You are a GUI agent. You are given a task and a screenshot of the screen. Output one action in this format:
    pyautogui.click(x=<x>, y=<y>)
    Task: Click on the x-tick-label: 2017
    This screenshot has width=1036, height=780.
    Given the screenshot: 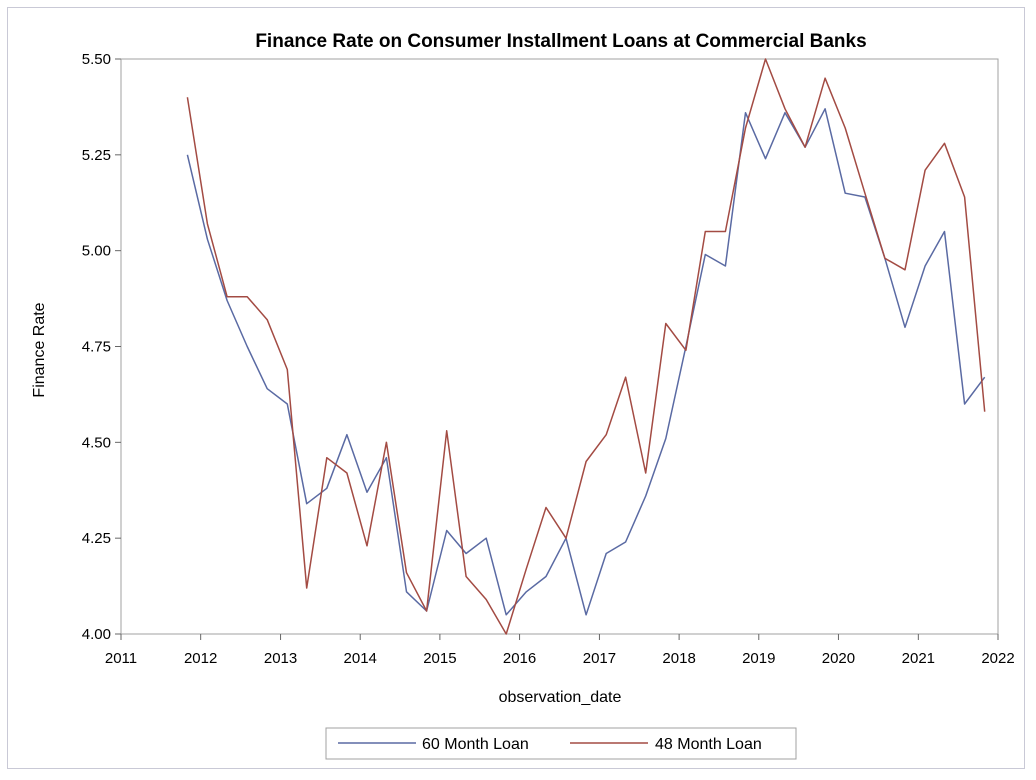 What is the action you would take?
    pyautogui.click(x=599, y=658)
    